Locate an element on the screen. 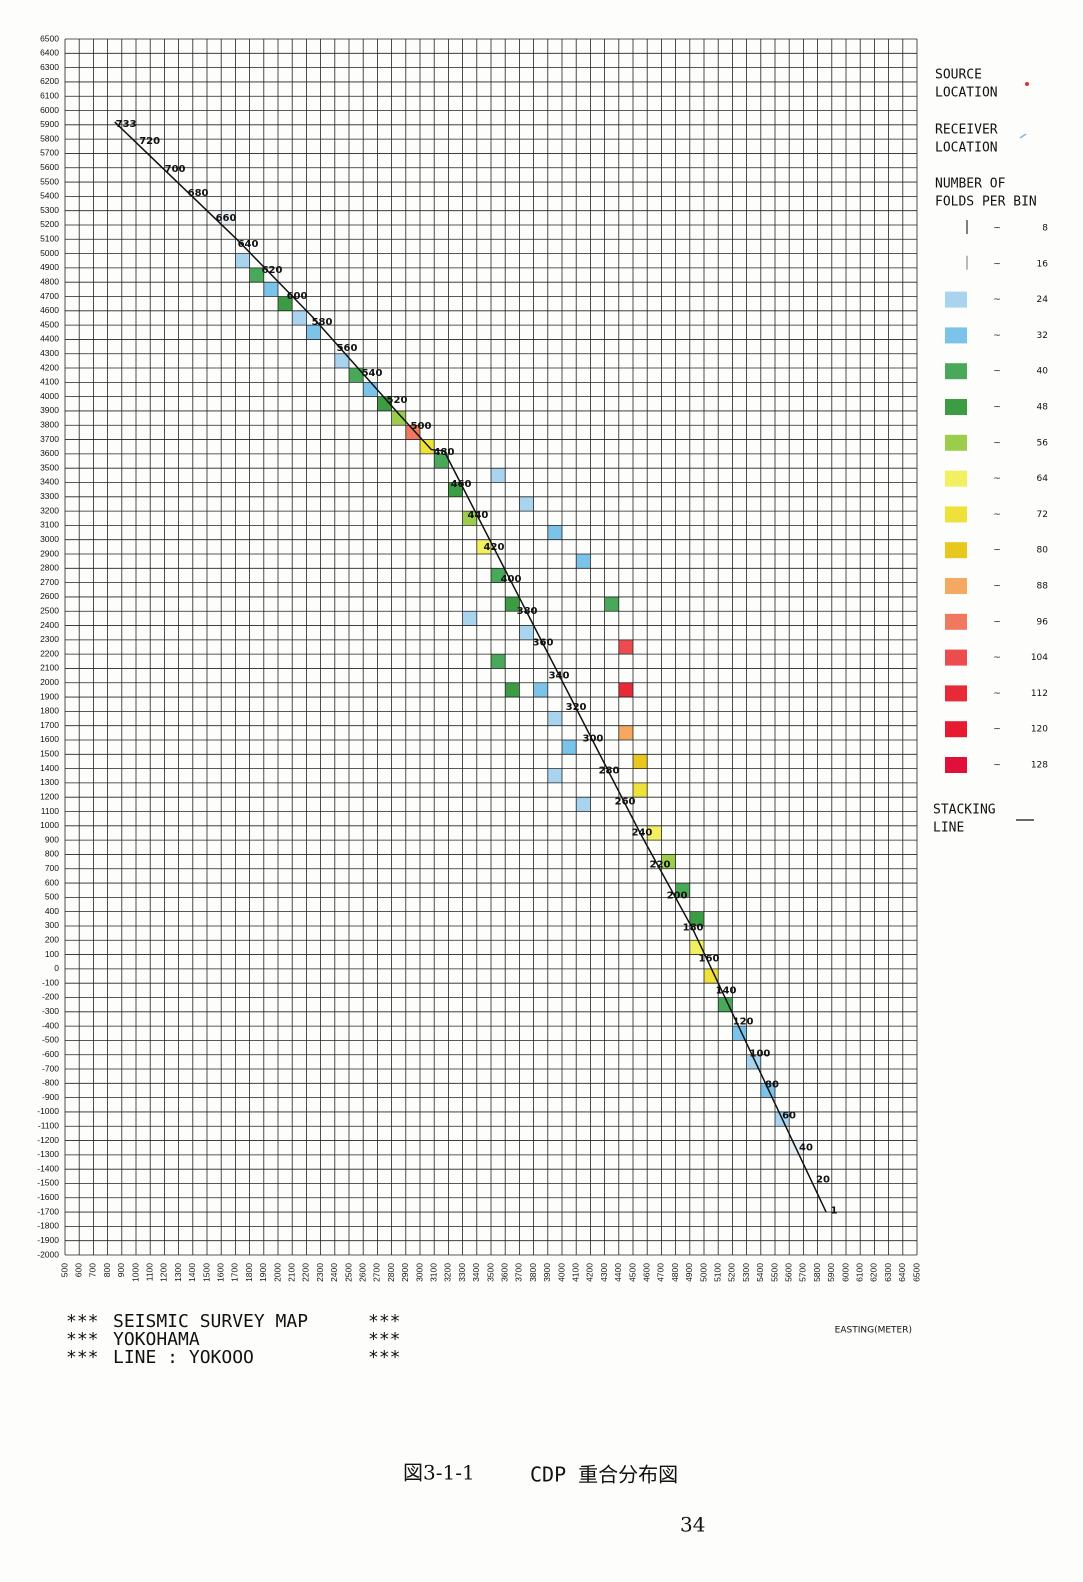 This screenshot has width=1083, height=1582. x-tick-label: 5500 is located at coordinates (774, 1272).